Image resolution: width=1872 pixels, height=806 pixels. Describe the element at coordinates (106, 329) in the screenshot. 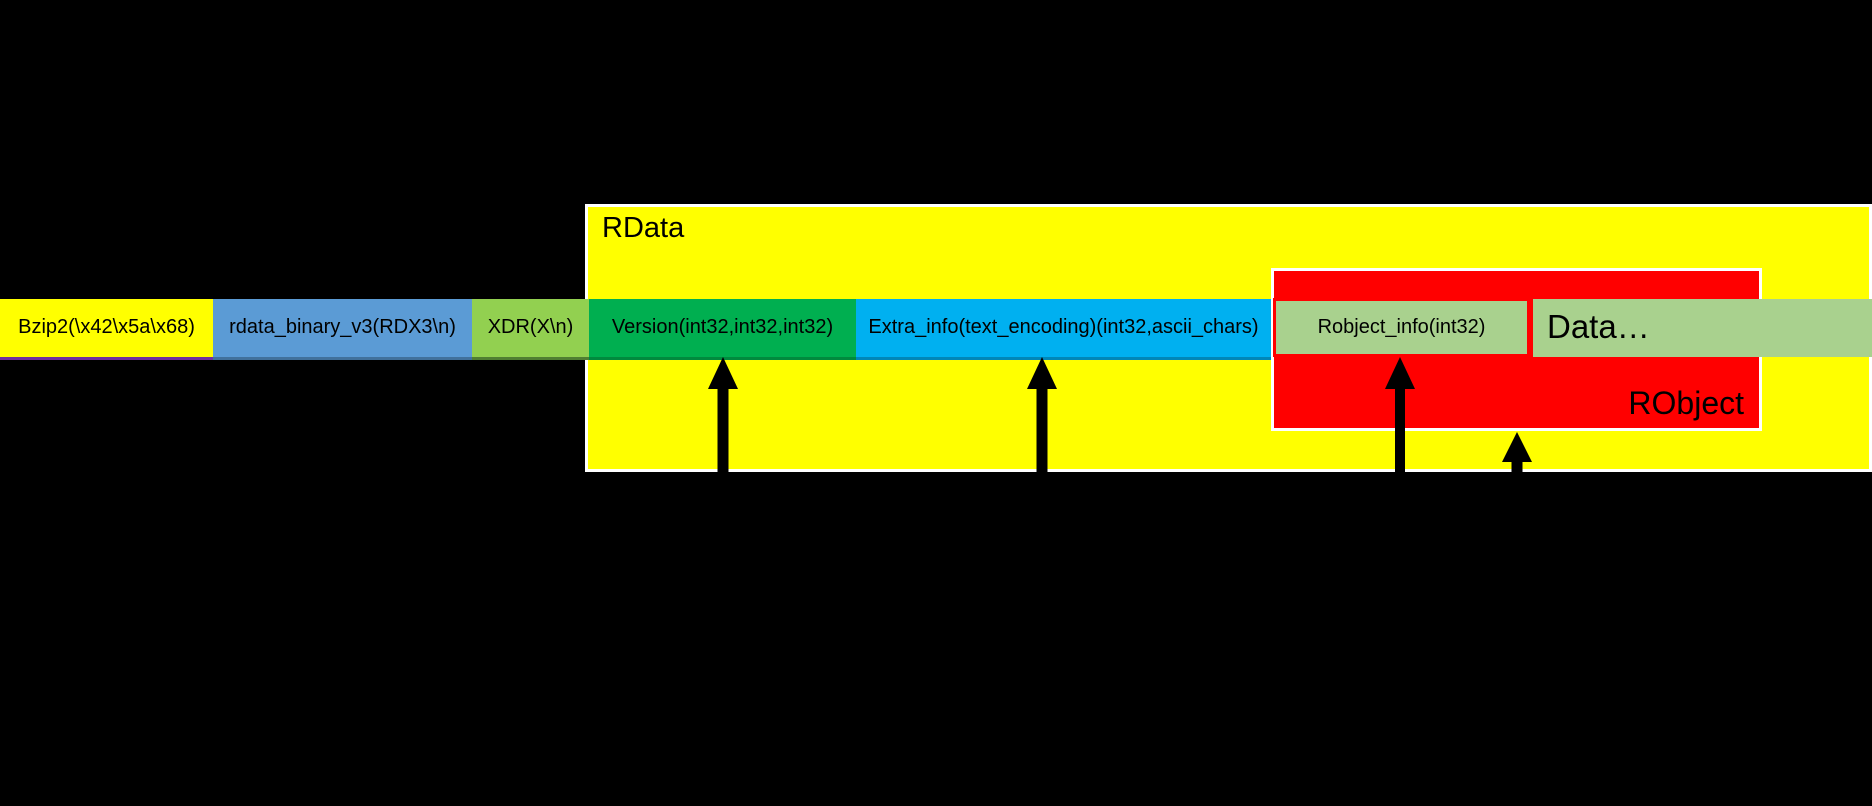

I see `segment-bzip2: Bzip2(\x42\x5a\x68)` at that location.